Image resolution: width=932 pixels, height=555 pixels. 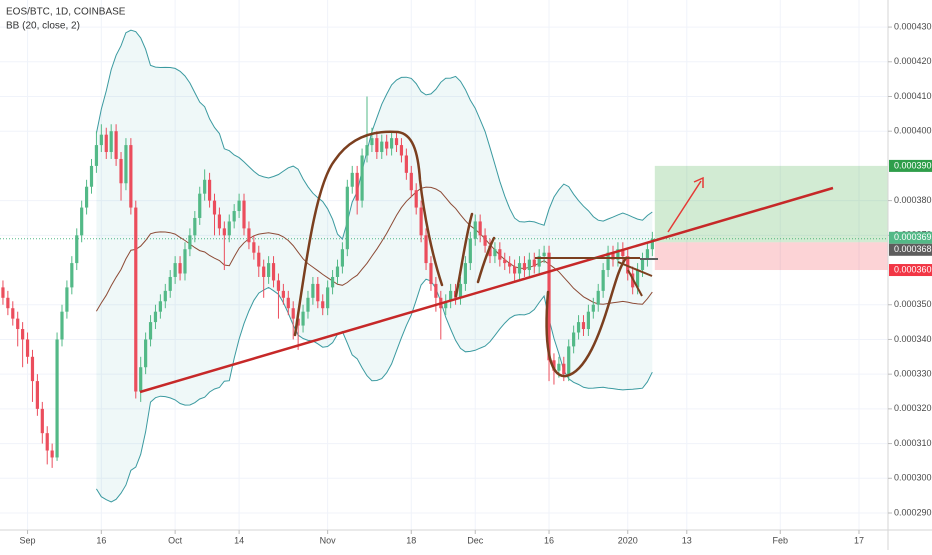 What do you see at coordinates (913, 96) in the screenshot?
I see `y-tick-label: 0.000410` at bounding box center [913, 96].